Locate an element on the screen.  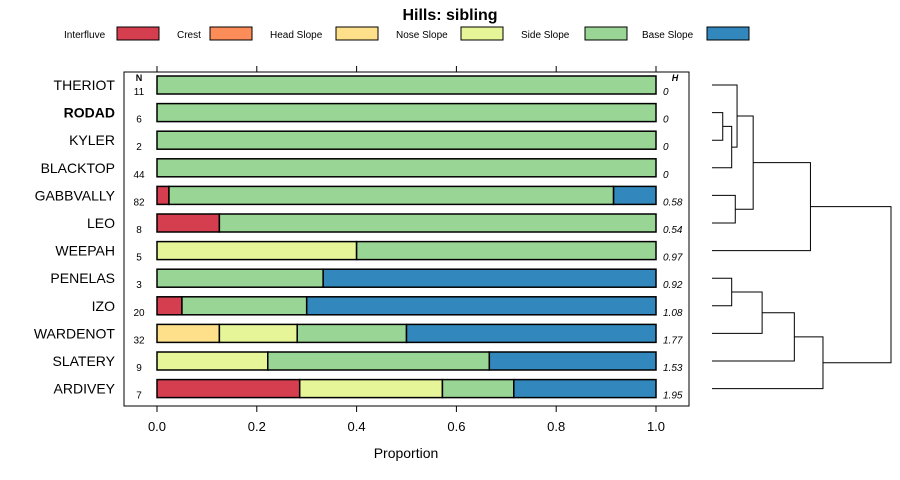
x-axis-label: Proportion is located at coordinates (406, 453).